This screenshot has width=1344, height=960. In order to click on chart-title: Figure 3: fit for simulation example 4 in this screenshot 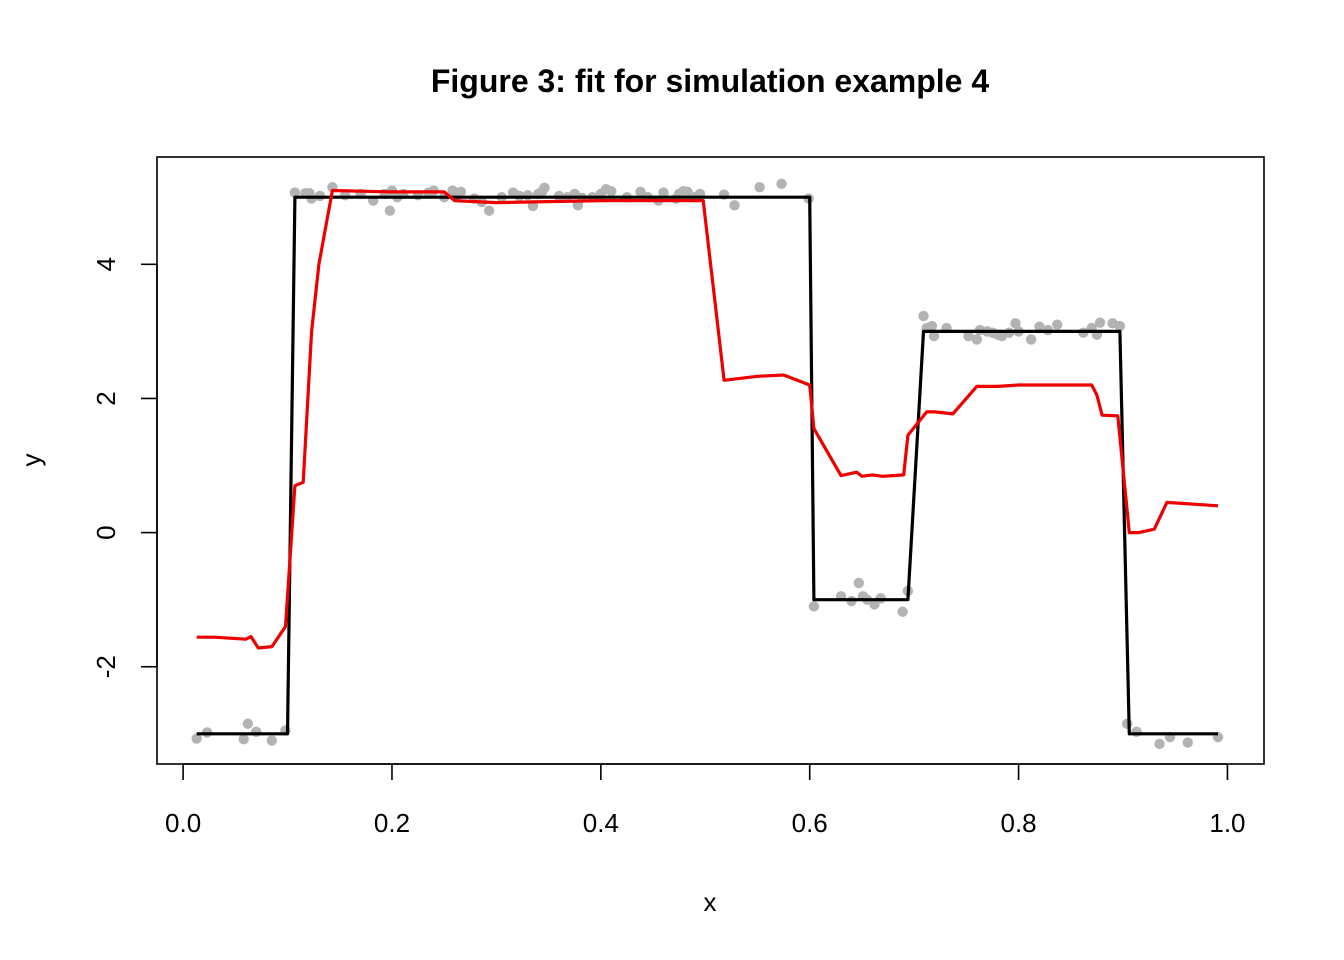, I will do `click(710, 81)`.